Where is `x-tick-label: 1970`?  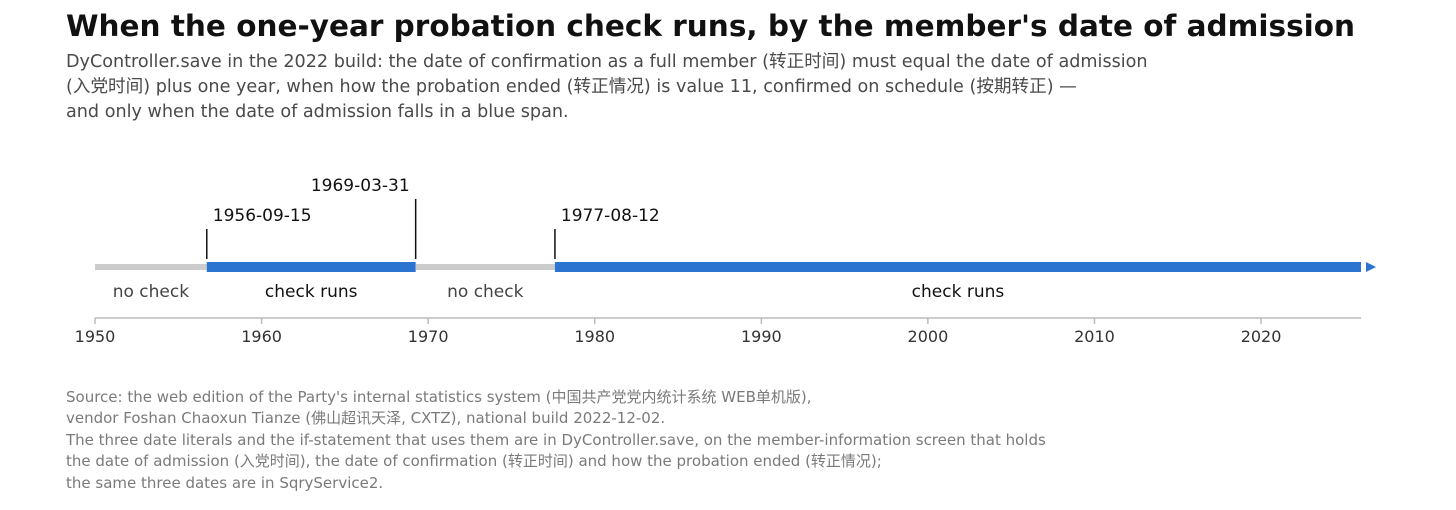 x-tick-label: 1970 is located at coordinates (428, 336).